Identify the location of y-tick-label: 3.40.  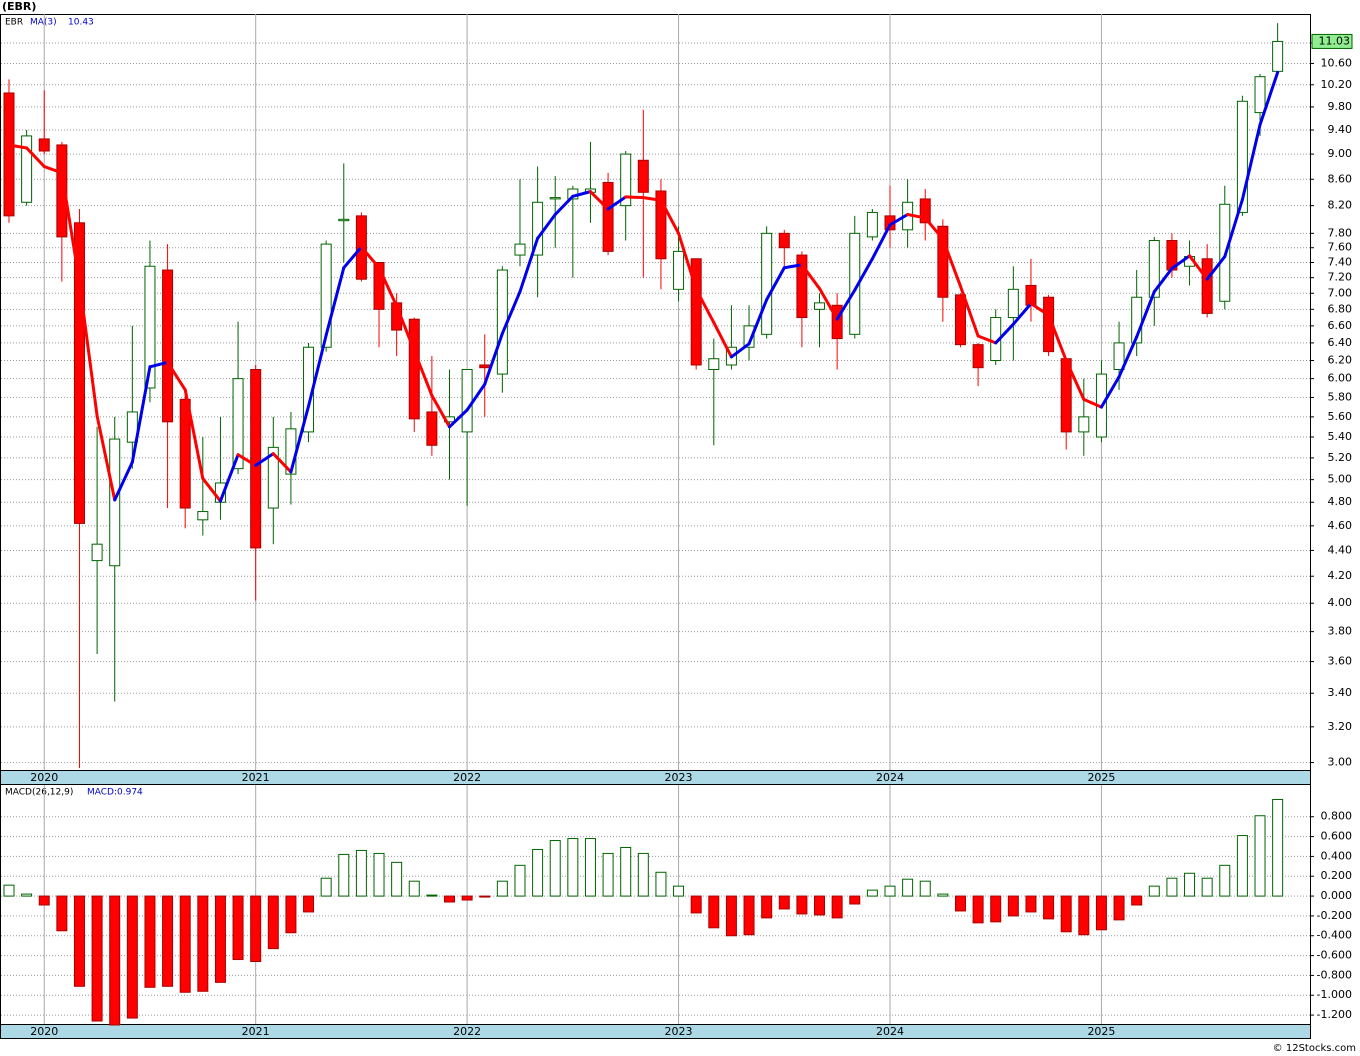
(1340, 692).